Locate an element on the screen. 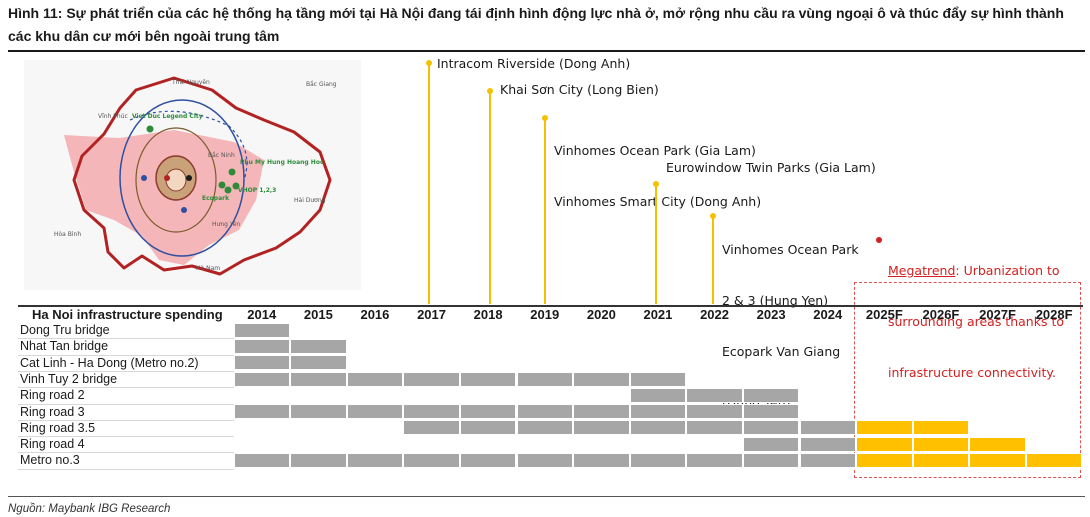 The image size is (1090, 517). row-label: Vinh Tuy 2 bridge is located at coordinates (69, 378).